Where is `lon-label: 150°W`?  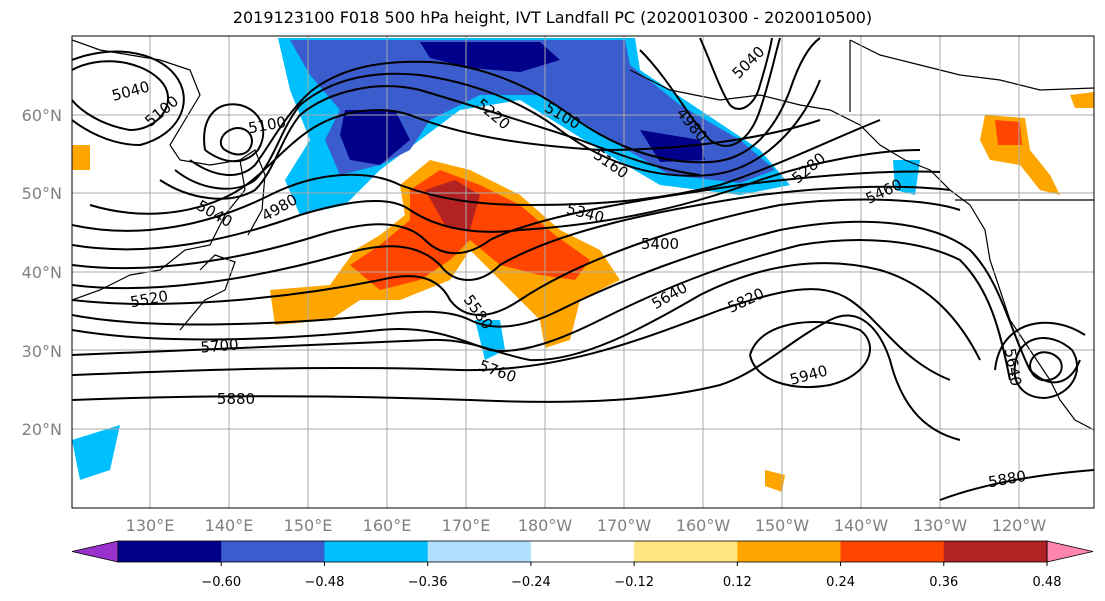 lon-label: 150°W is located at coordinates (782, 525).